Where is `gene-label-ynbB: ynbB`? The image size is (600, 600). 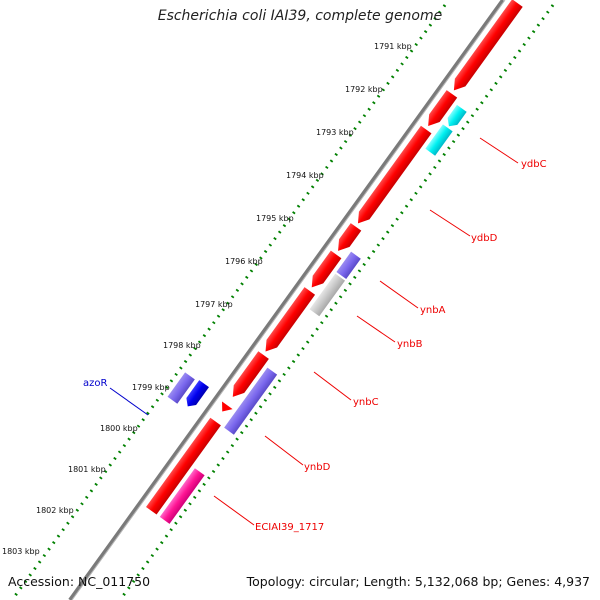
gene-label-ynbB: ynbB is located at coordinates (410, 344).